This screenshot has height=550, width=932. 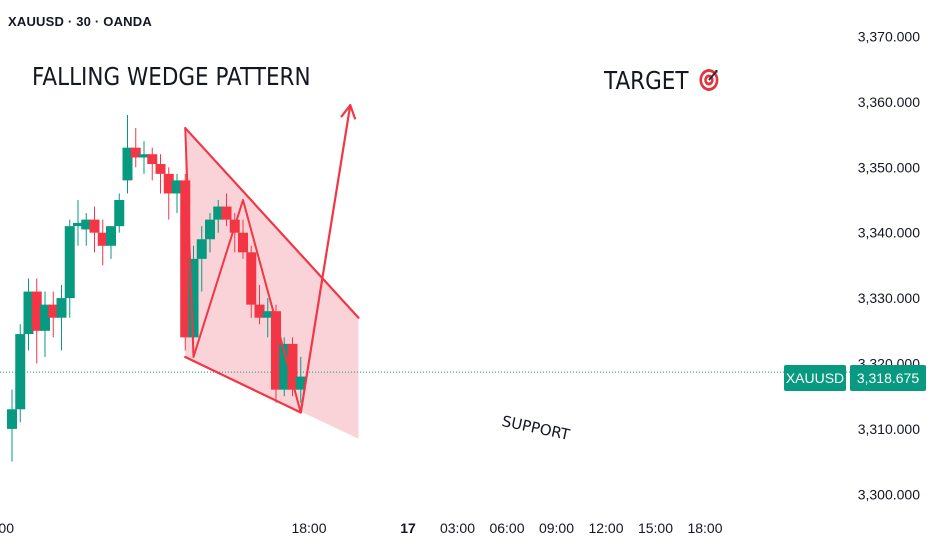 What do you see at coordinates (325, 259) in the screenshot?
I see `breakout-arrow-line` at bounding box center [325, 259].